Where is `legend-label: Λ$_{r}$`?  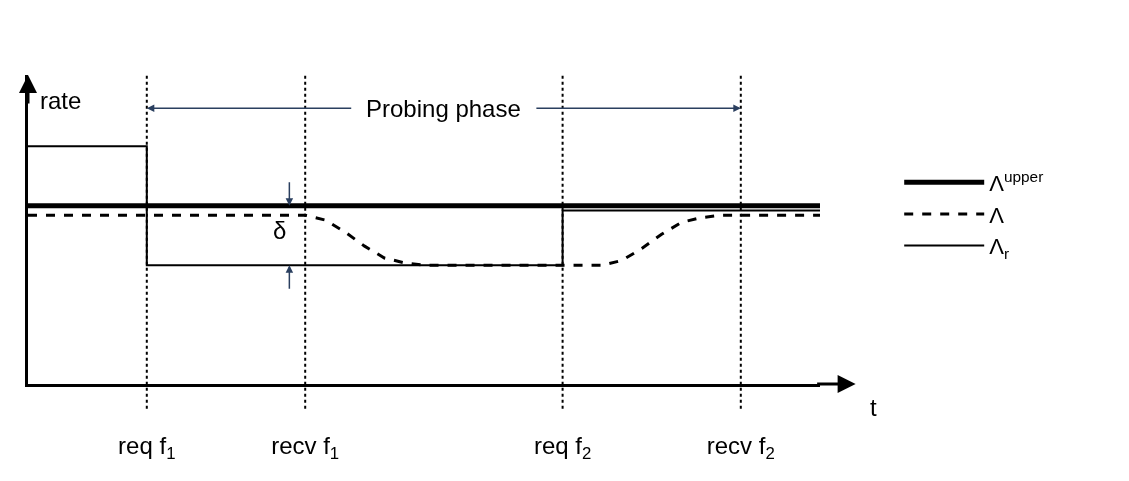
legend-label: Λ$_{r}$ is located at coordinates (999, 248).